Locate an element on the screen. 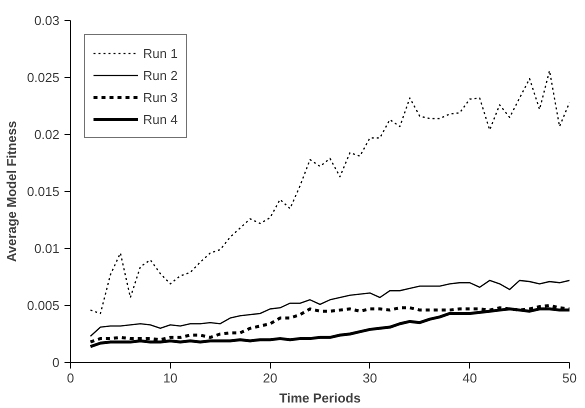  y-tick-label: 0.01 is located at coordinates (47, 248).